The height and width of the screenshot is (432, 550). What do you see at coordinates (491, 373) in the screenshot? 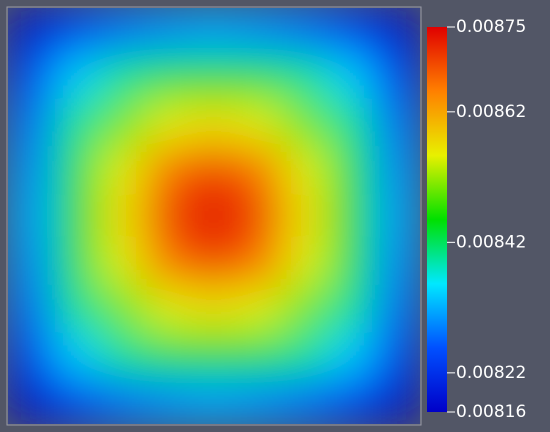
I see `colorbar-tick-label: 0.00822` at bounding box center [491, 373].